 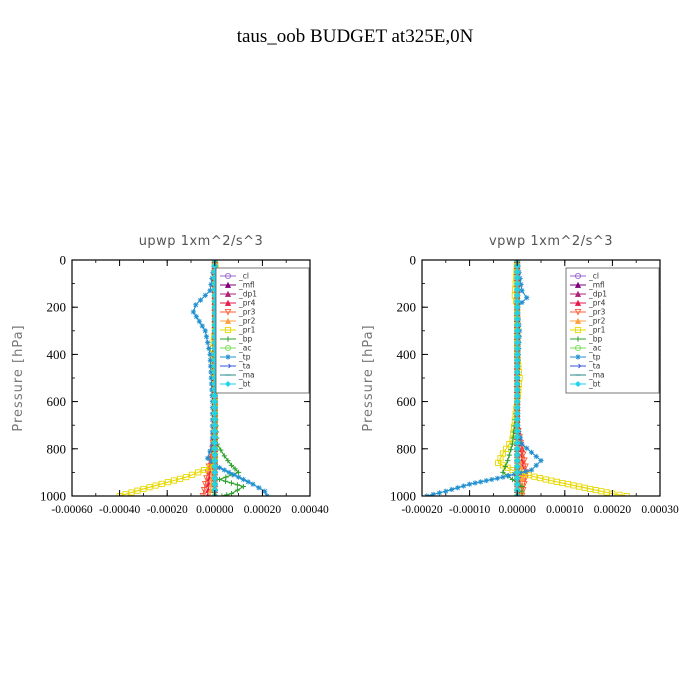 I want to click on plot-area, so click(x=193, y=378).